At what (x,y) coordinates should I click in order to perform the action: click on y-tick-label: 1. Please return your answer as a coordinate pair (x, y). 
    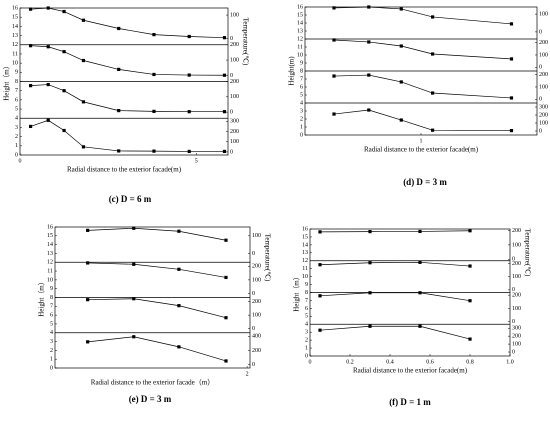
    Looking at the image, I should click on (16, 146).